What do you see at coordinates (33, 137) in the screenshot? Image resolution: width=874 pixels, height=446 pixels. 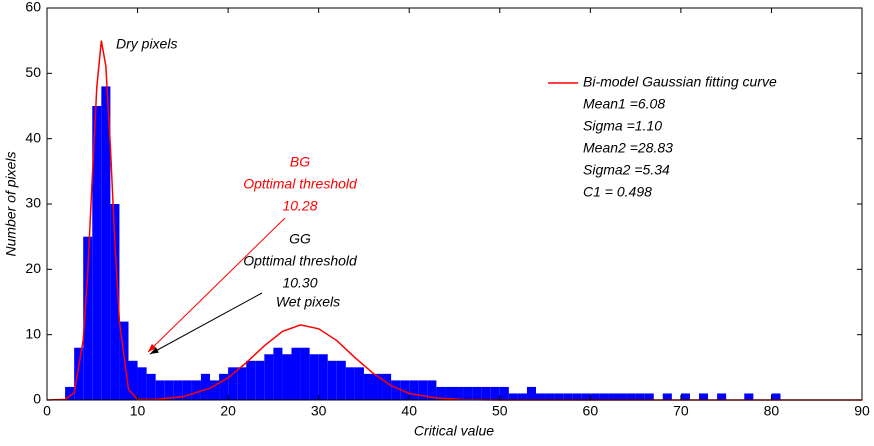 I see `y-tick-label: 40` at bounding box center [33, 137].